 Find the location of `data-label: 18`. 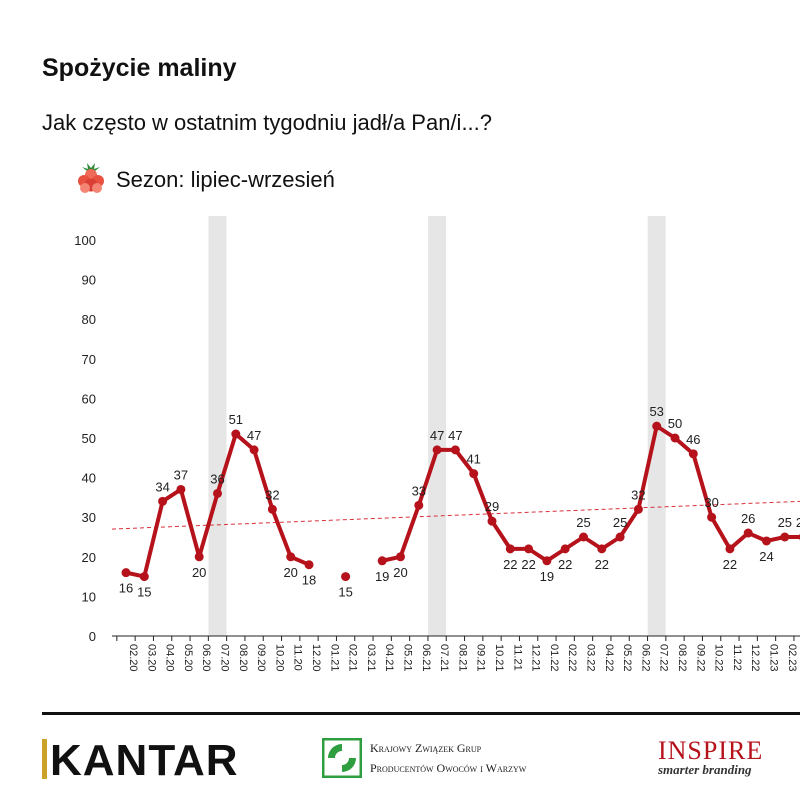

data-label: 18 is located at coordinates (309, 580).